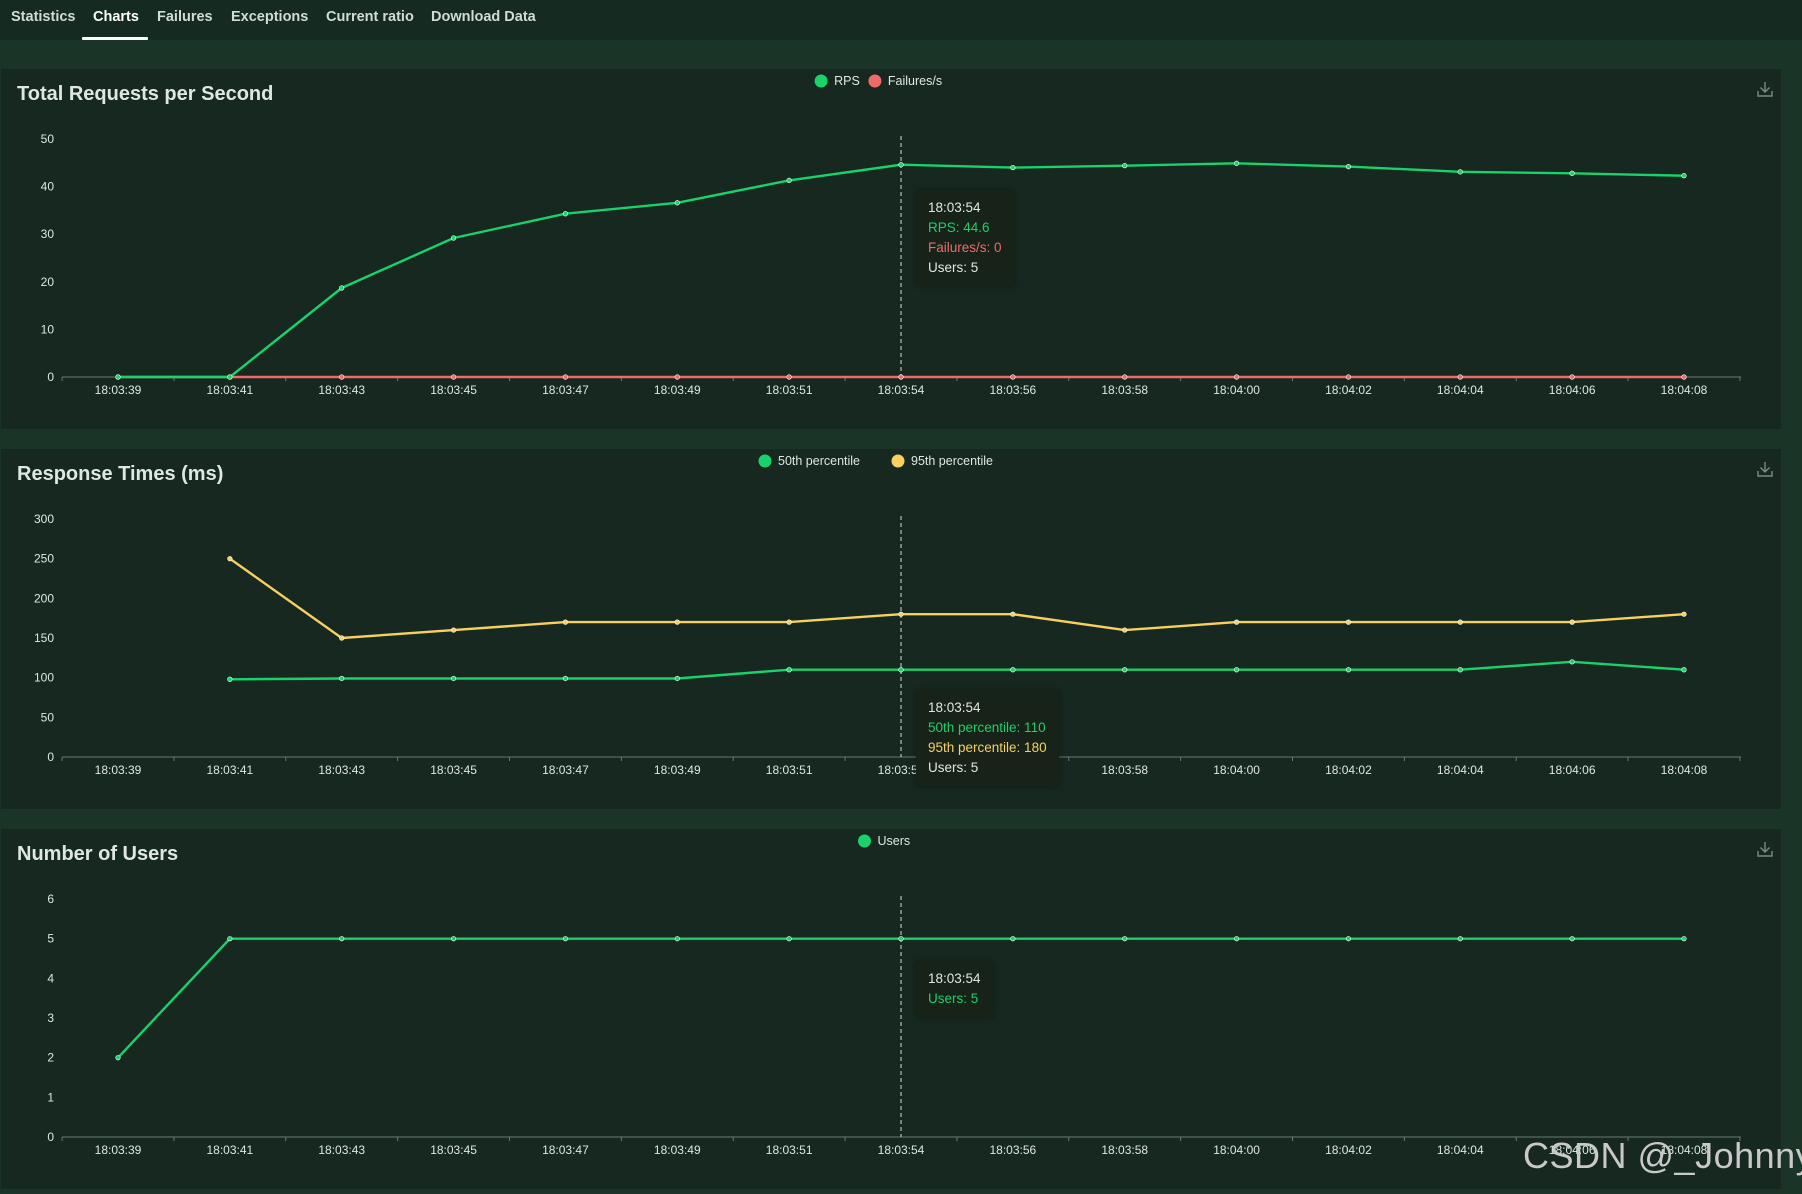 The width and height of the screenshot is (1802, 1194). What do you see at coordinates (370, 17) in the screenshot?
I see `tab-current-ratio: Current ratio` at bounding box center [370, 17].